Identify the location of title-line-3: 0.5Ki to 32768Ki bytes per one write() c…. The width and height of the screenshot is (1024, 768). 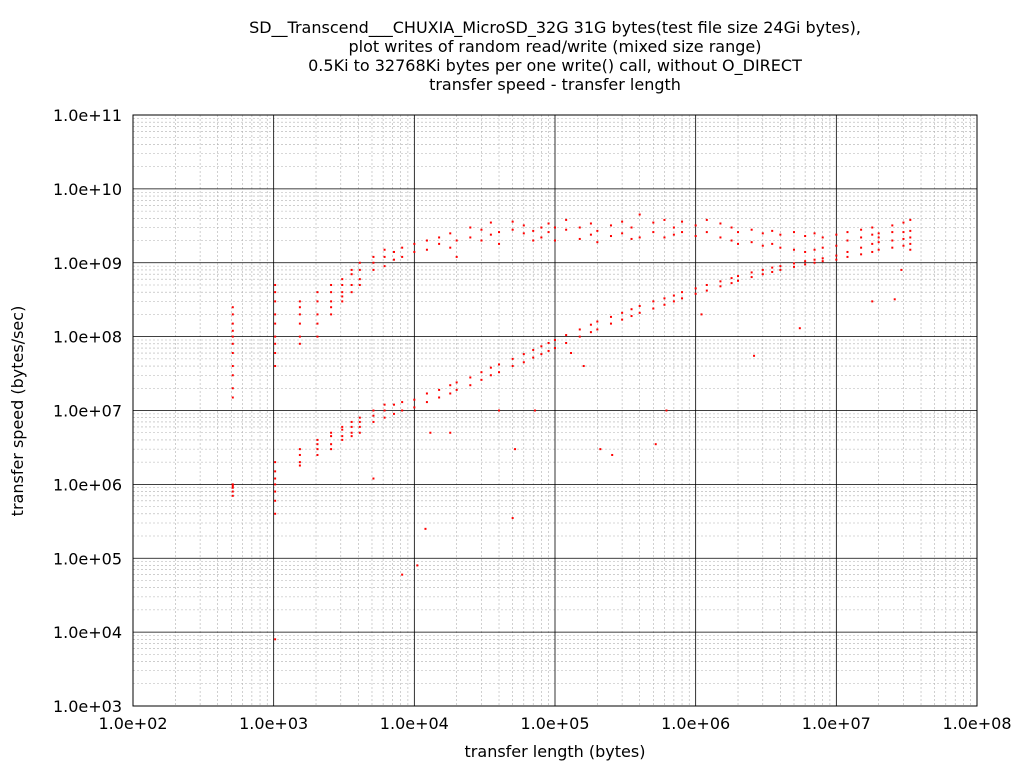
(555, 66).